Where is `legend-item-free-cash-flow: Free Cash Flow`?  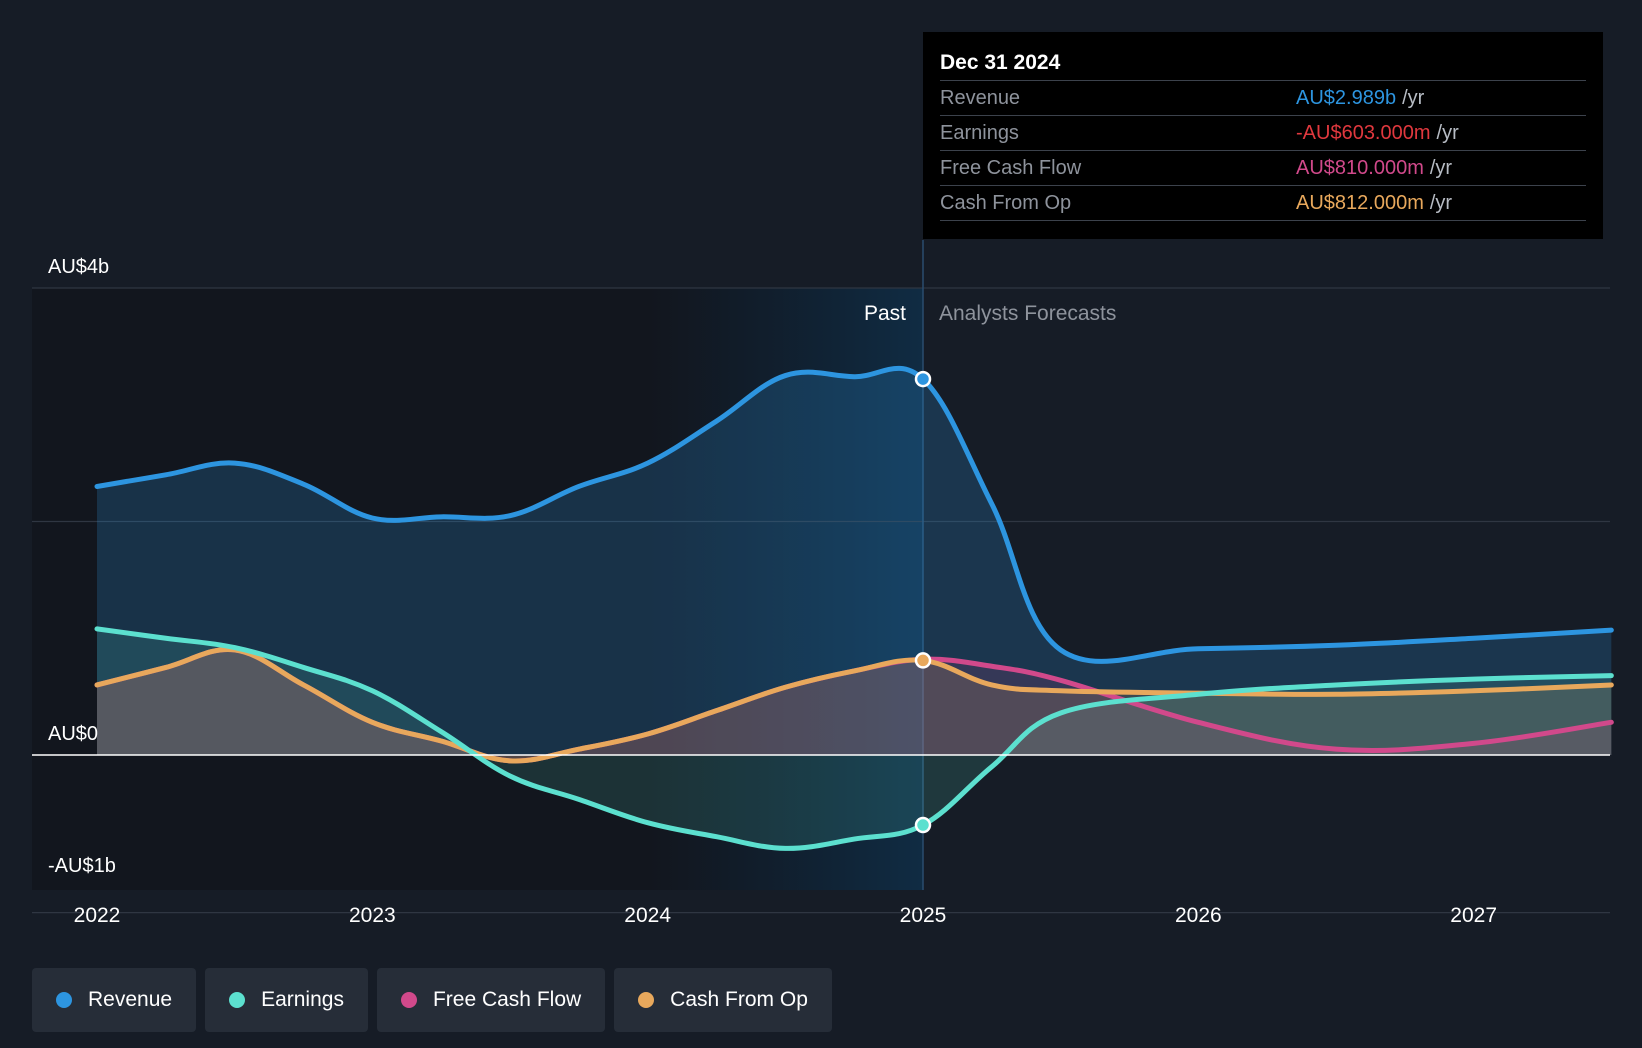
legend-item-free-cash-flow: Free Cash Flow is located at coordinates (491, 1000).